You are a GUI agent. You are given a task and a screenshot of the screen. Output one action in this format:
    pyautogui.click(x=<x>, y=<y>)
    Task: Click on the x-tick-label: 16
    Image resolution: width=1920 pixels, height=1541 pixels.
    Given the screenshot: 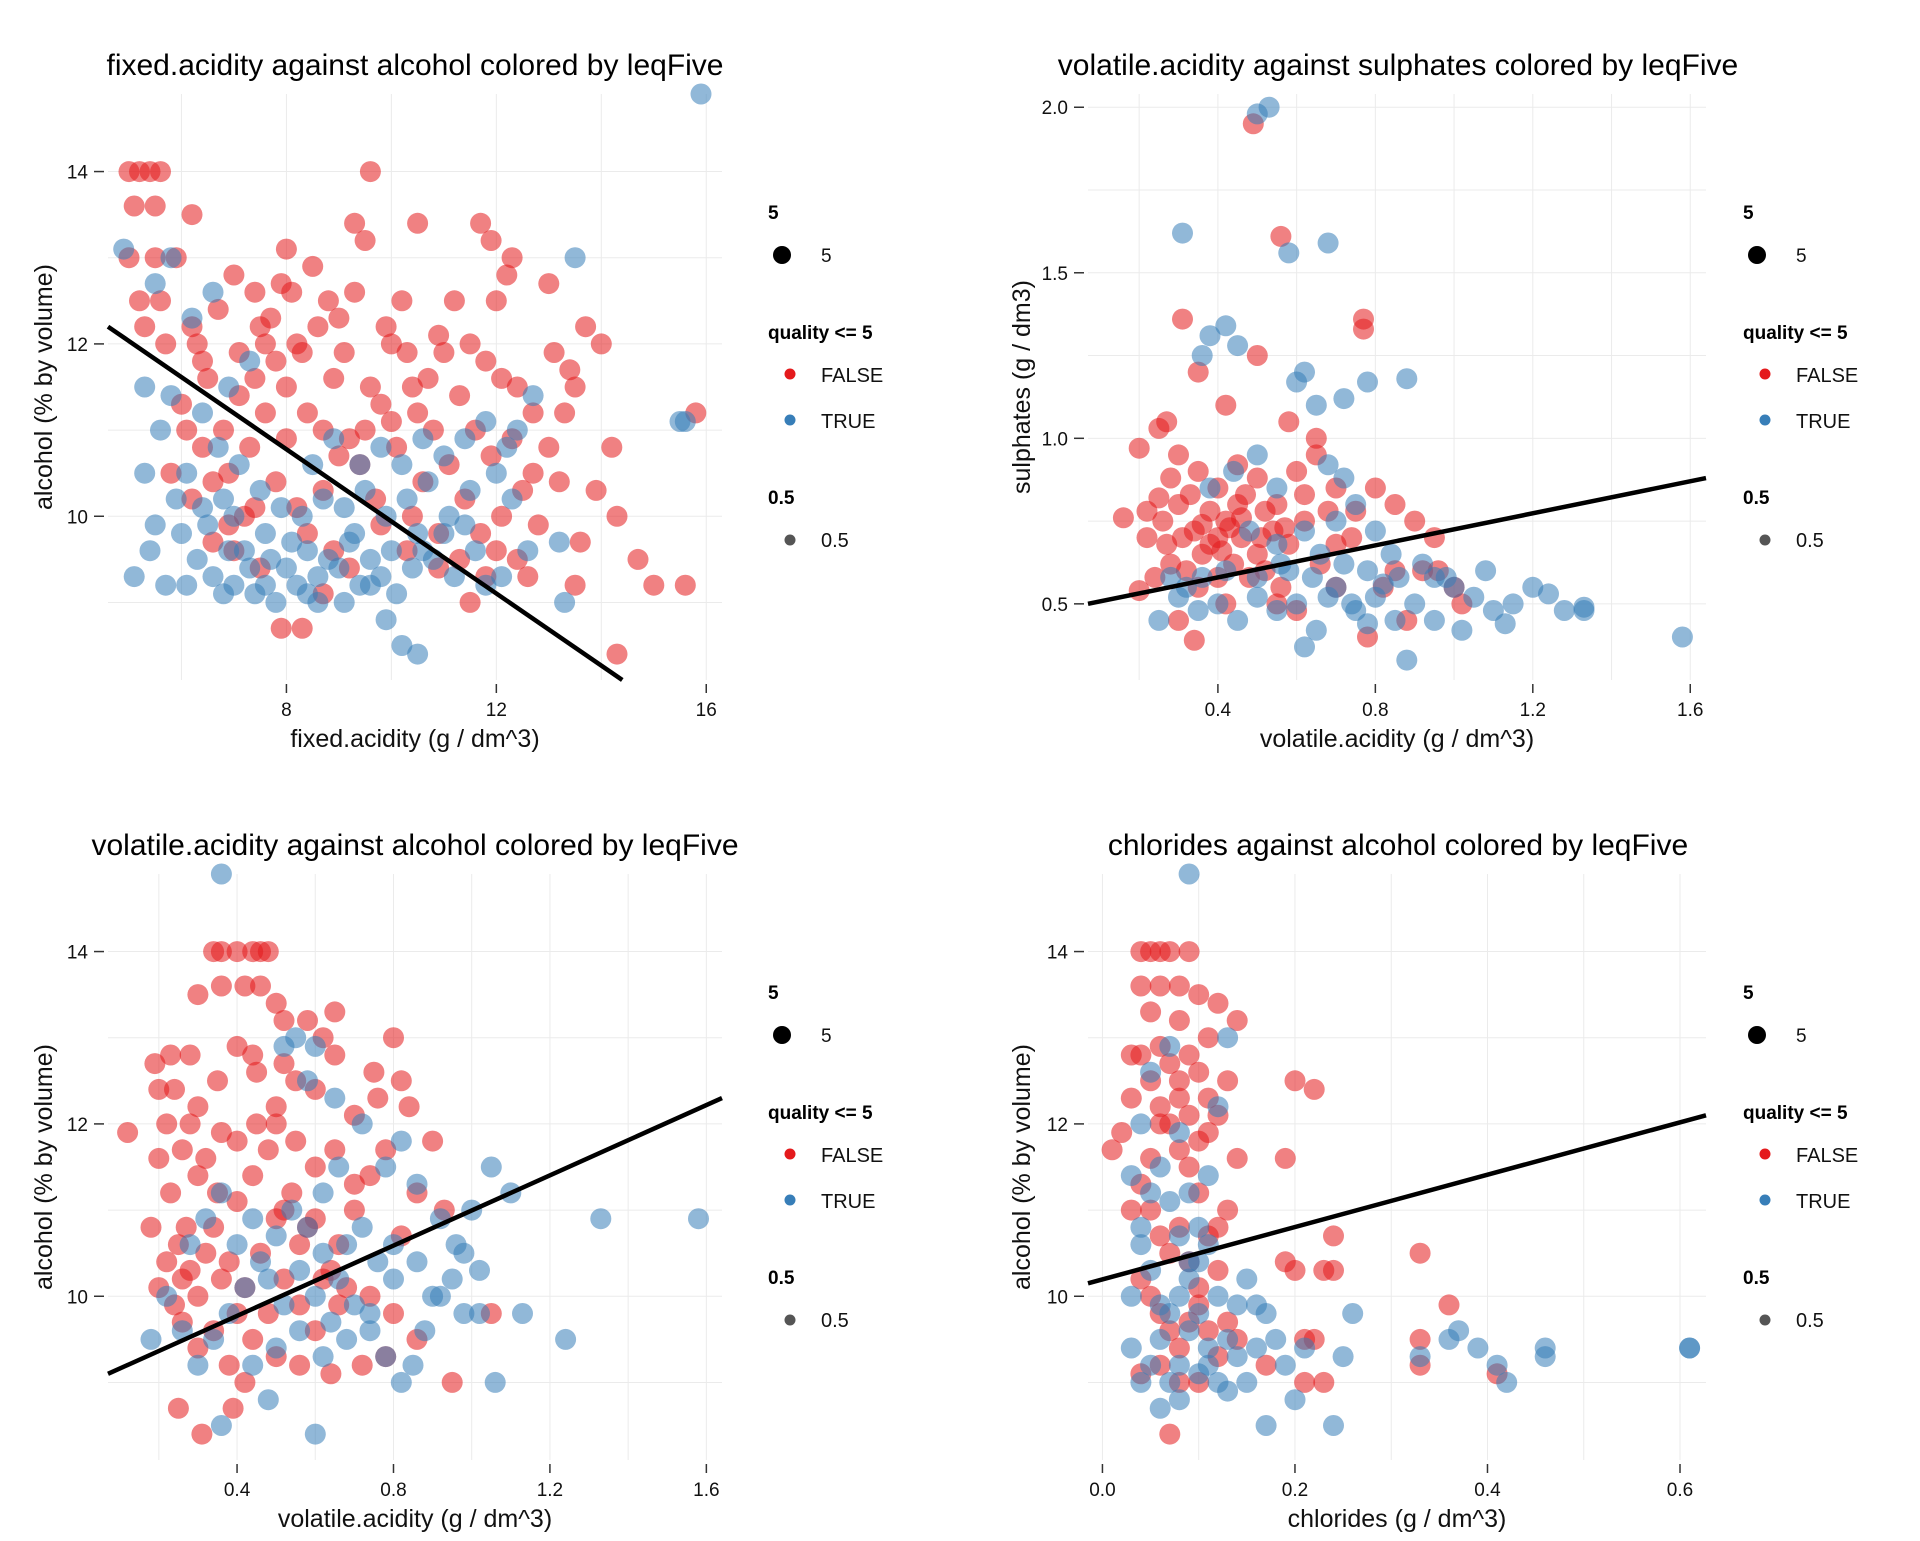 What is the action you would take?
    pyautogui.click(x=706, y=710)
    